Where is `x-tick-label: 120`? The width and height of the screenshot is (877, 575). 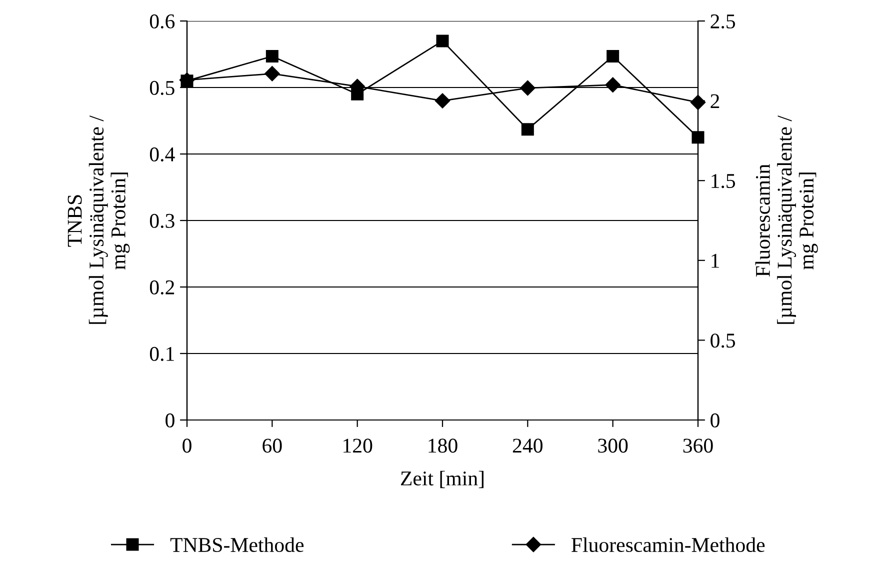 x-tick-label: 120 is located at coordinates (358, 445).